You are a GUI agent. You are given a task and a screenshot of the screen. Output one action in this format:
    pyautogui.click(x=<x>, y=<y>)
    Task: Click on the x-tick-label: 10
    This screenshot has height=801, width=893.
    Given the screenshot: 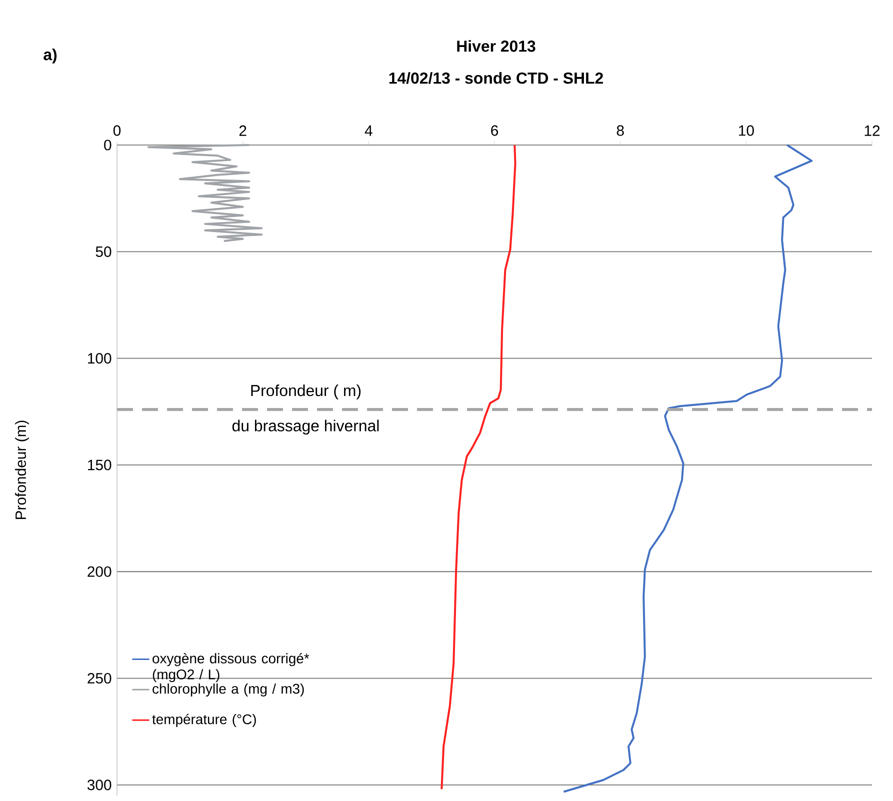 What is the action you would take?
    pyautogui.click(x=746, y=130)
    